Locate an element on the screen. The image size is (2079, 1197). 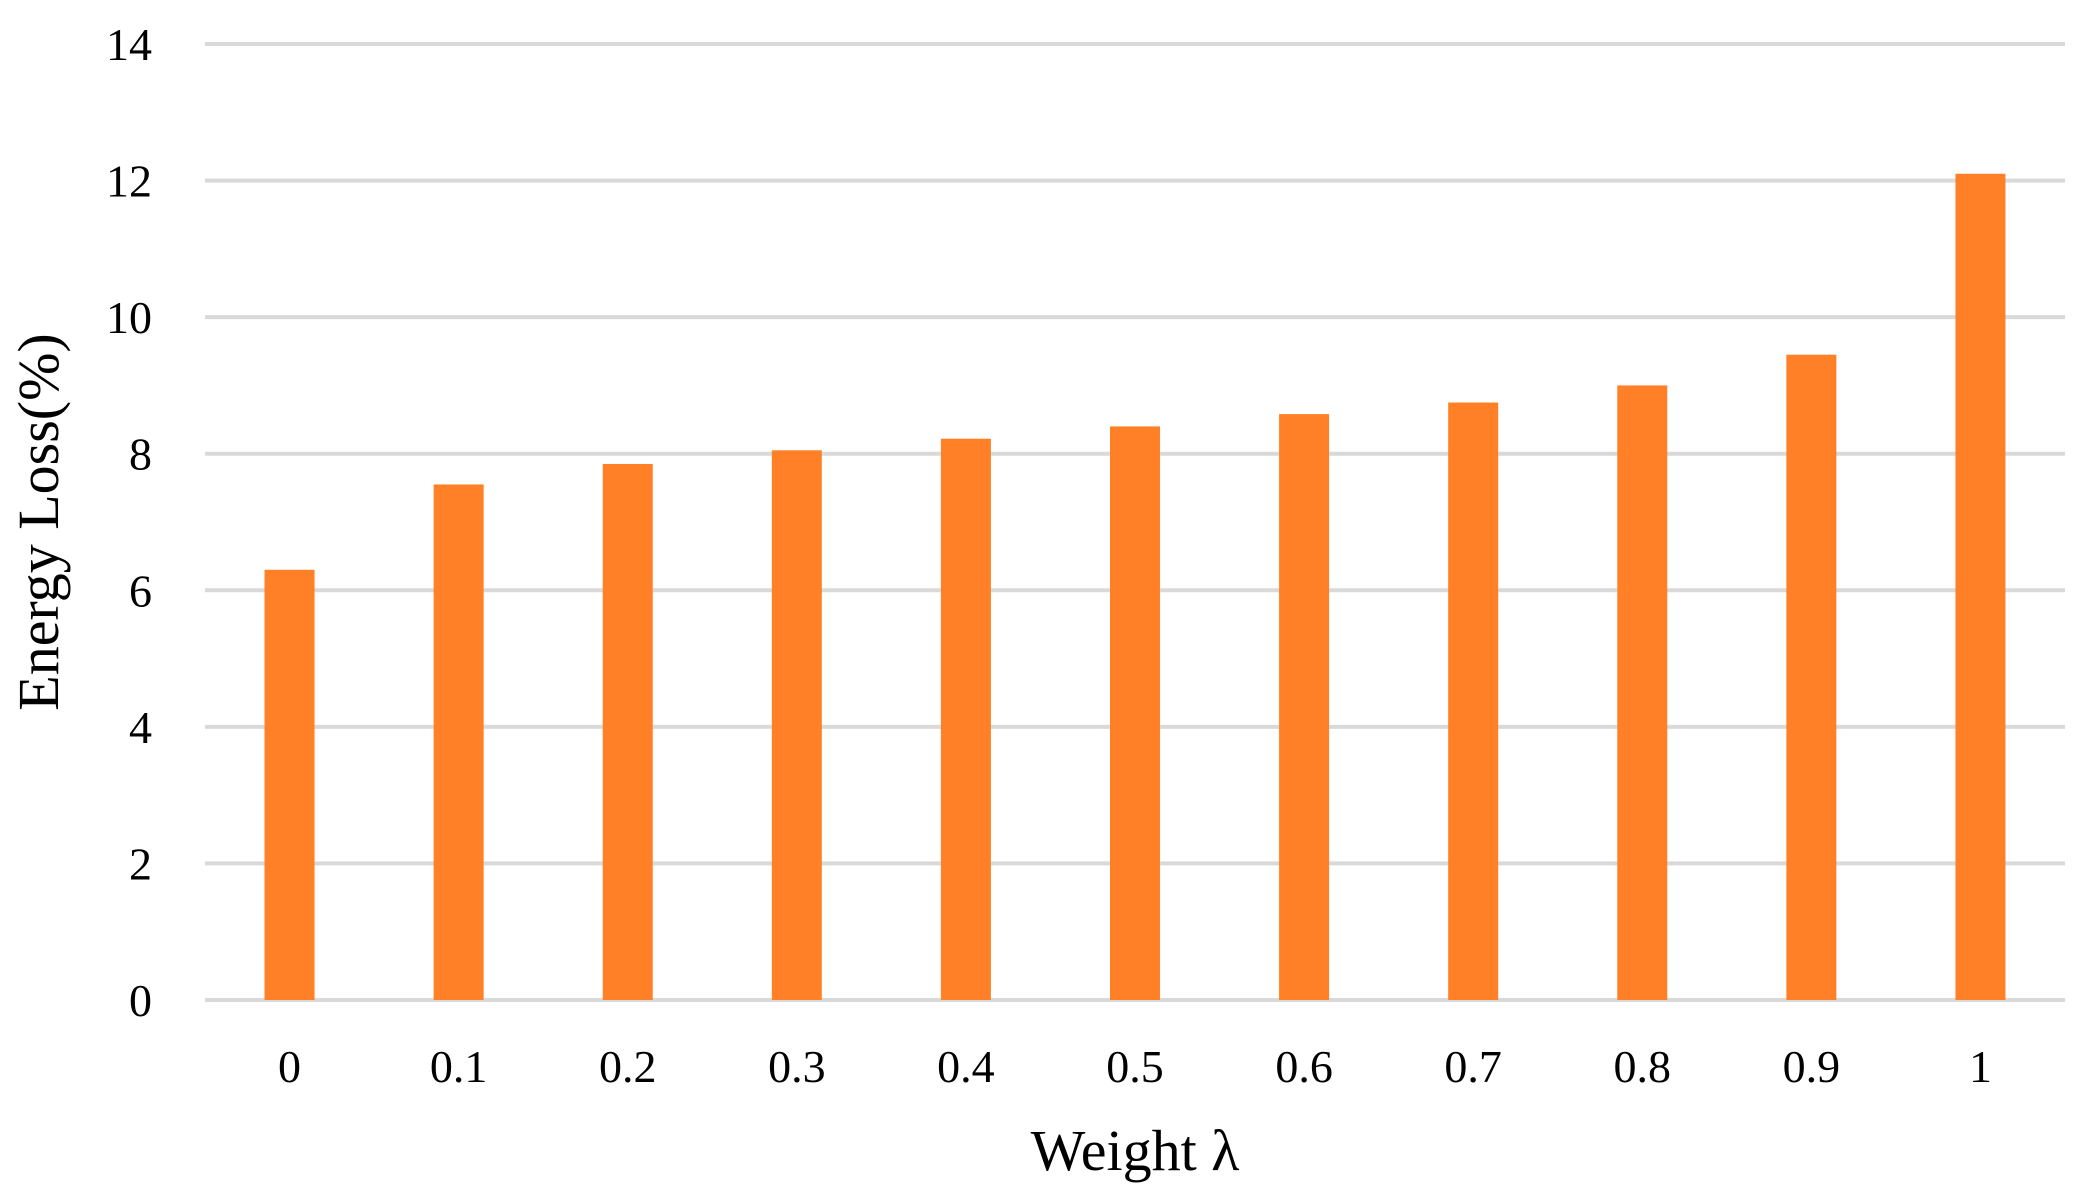
x-tick-labels: 0 0.1 0.2 0.3 0.4 0.5 0.6 0.7 0.8 0.9 1 is located at coordinates (1135, 1066).